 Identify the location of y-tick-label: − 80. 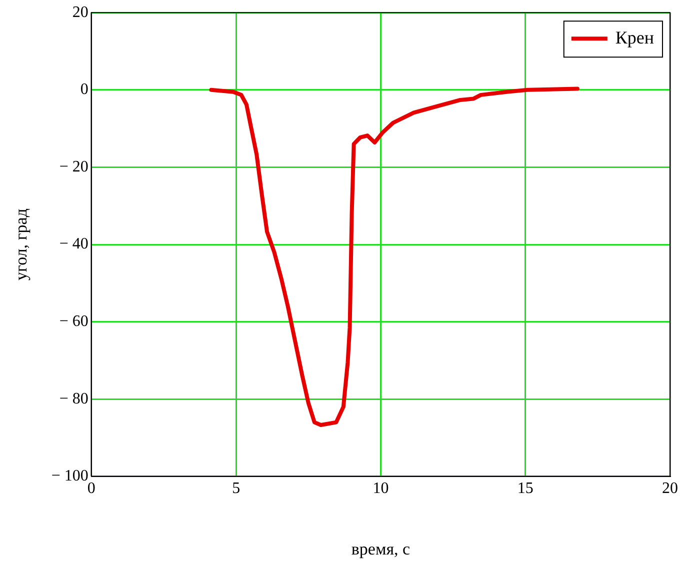
(73, 399).